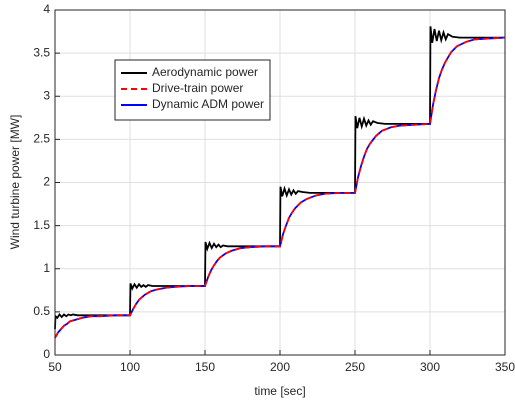 This screenshot has width=515, height=408. Describe the element at coordinates (46, 95) in the screenshot. I see `y-tick-label: 3` at that location.